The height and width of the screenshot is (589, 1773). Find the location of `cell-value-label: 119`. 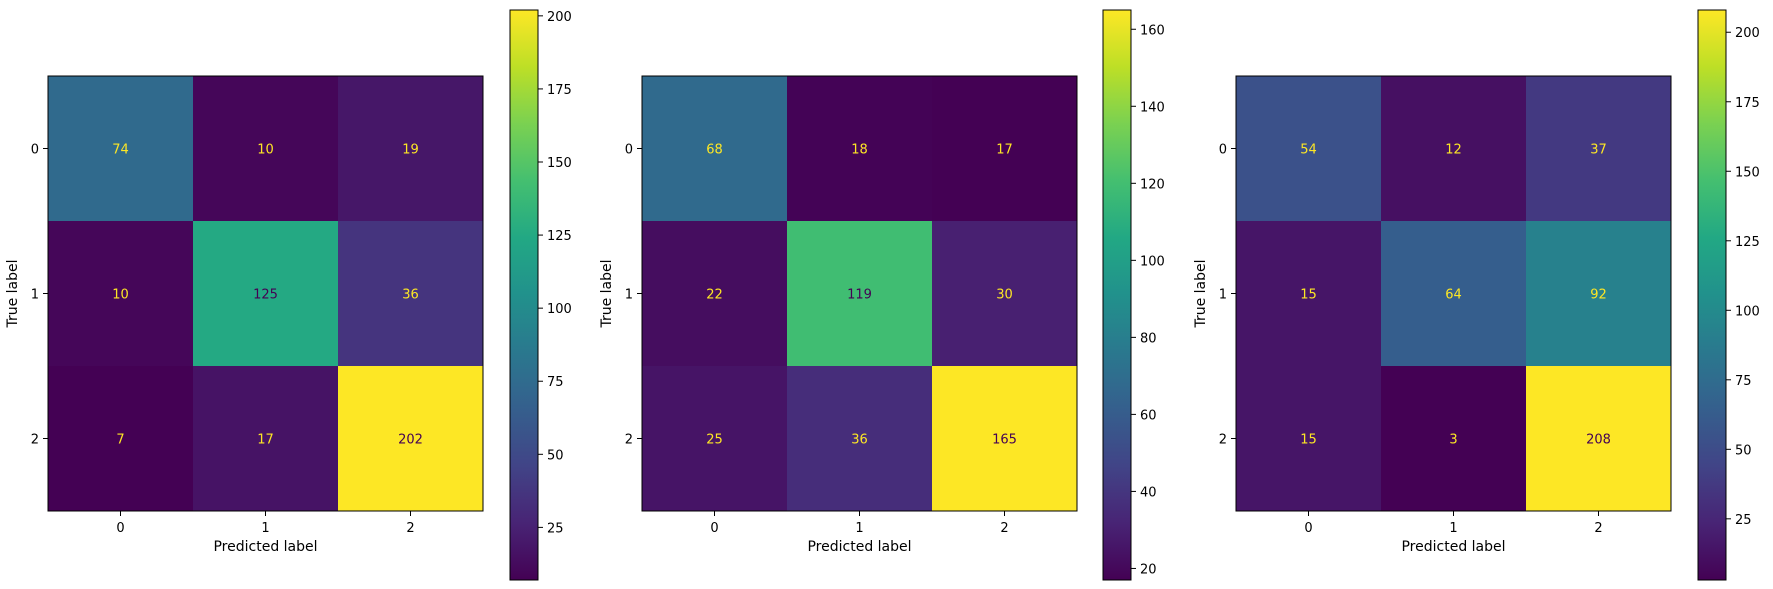

cell-value-label: 119 is located at coordinates (859, 295).